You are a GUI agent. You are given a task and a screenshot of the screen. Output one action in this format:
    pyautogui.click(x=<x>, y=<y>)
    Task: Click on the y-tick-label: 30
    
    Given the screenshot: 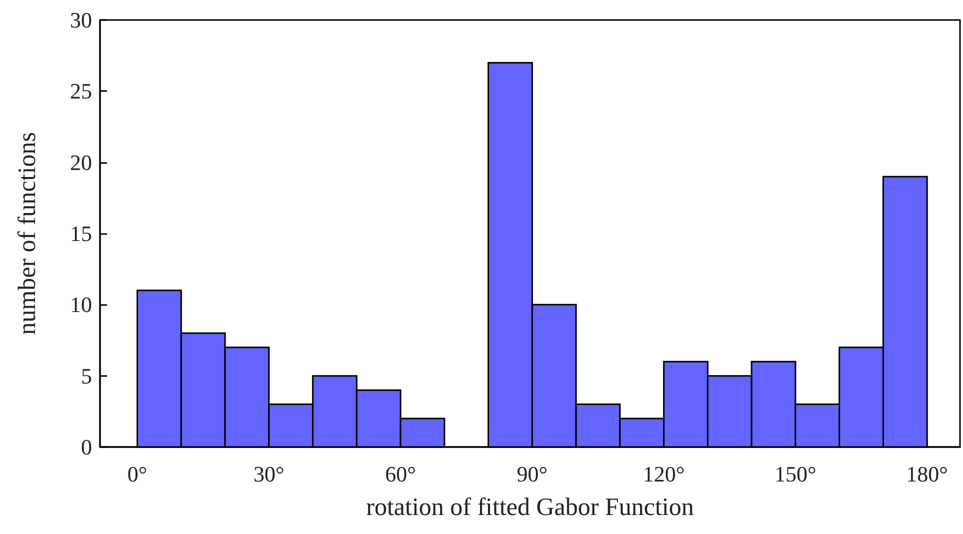 What is the action you would take?
    pyautogui.click(x=81, y=20)
    